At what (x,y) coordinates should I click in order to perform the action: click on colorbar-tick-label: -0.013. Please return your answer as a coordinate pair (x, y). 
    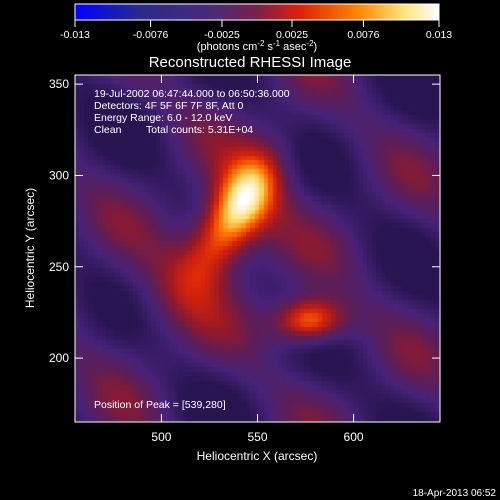
    Looking at the image, I should click on (75, 35).